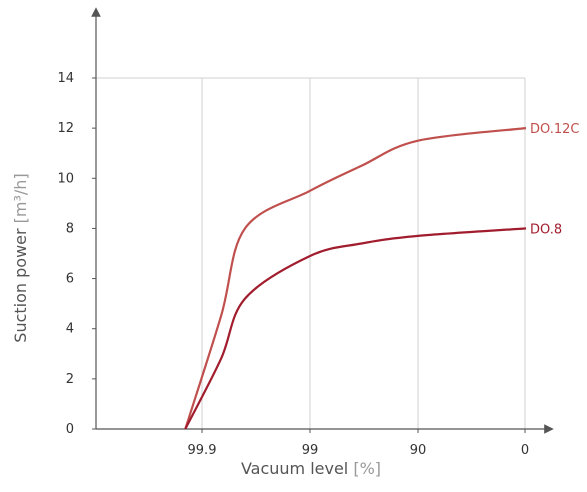 Image resolution: width=587 pixels, height=492 pixels. Describe the element at coordinates (20, 199) in the screenshot. I see `y-axis-unit: m³/h` at that location.